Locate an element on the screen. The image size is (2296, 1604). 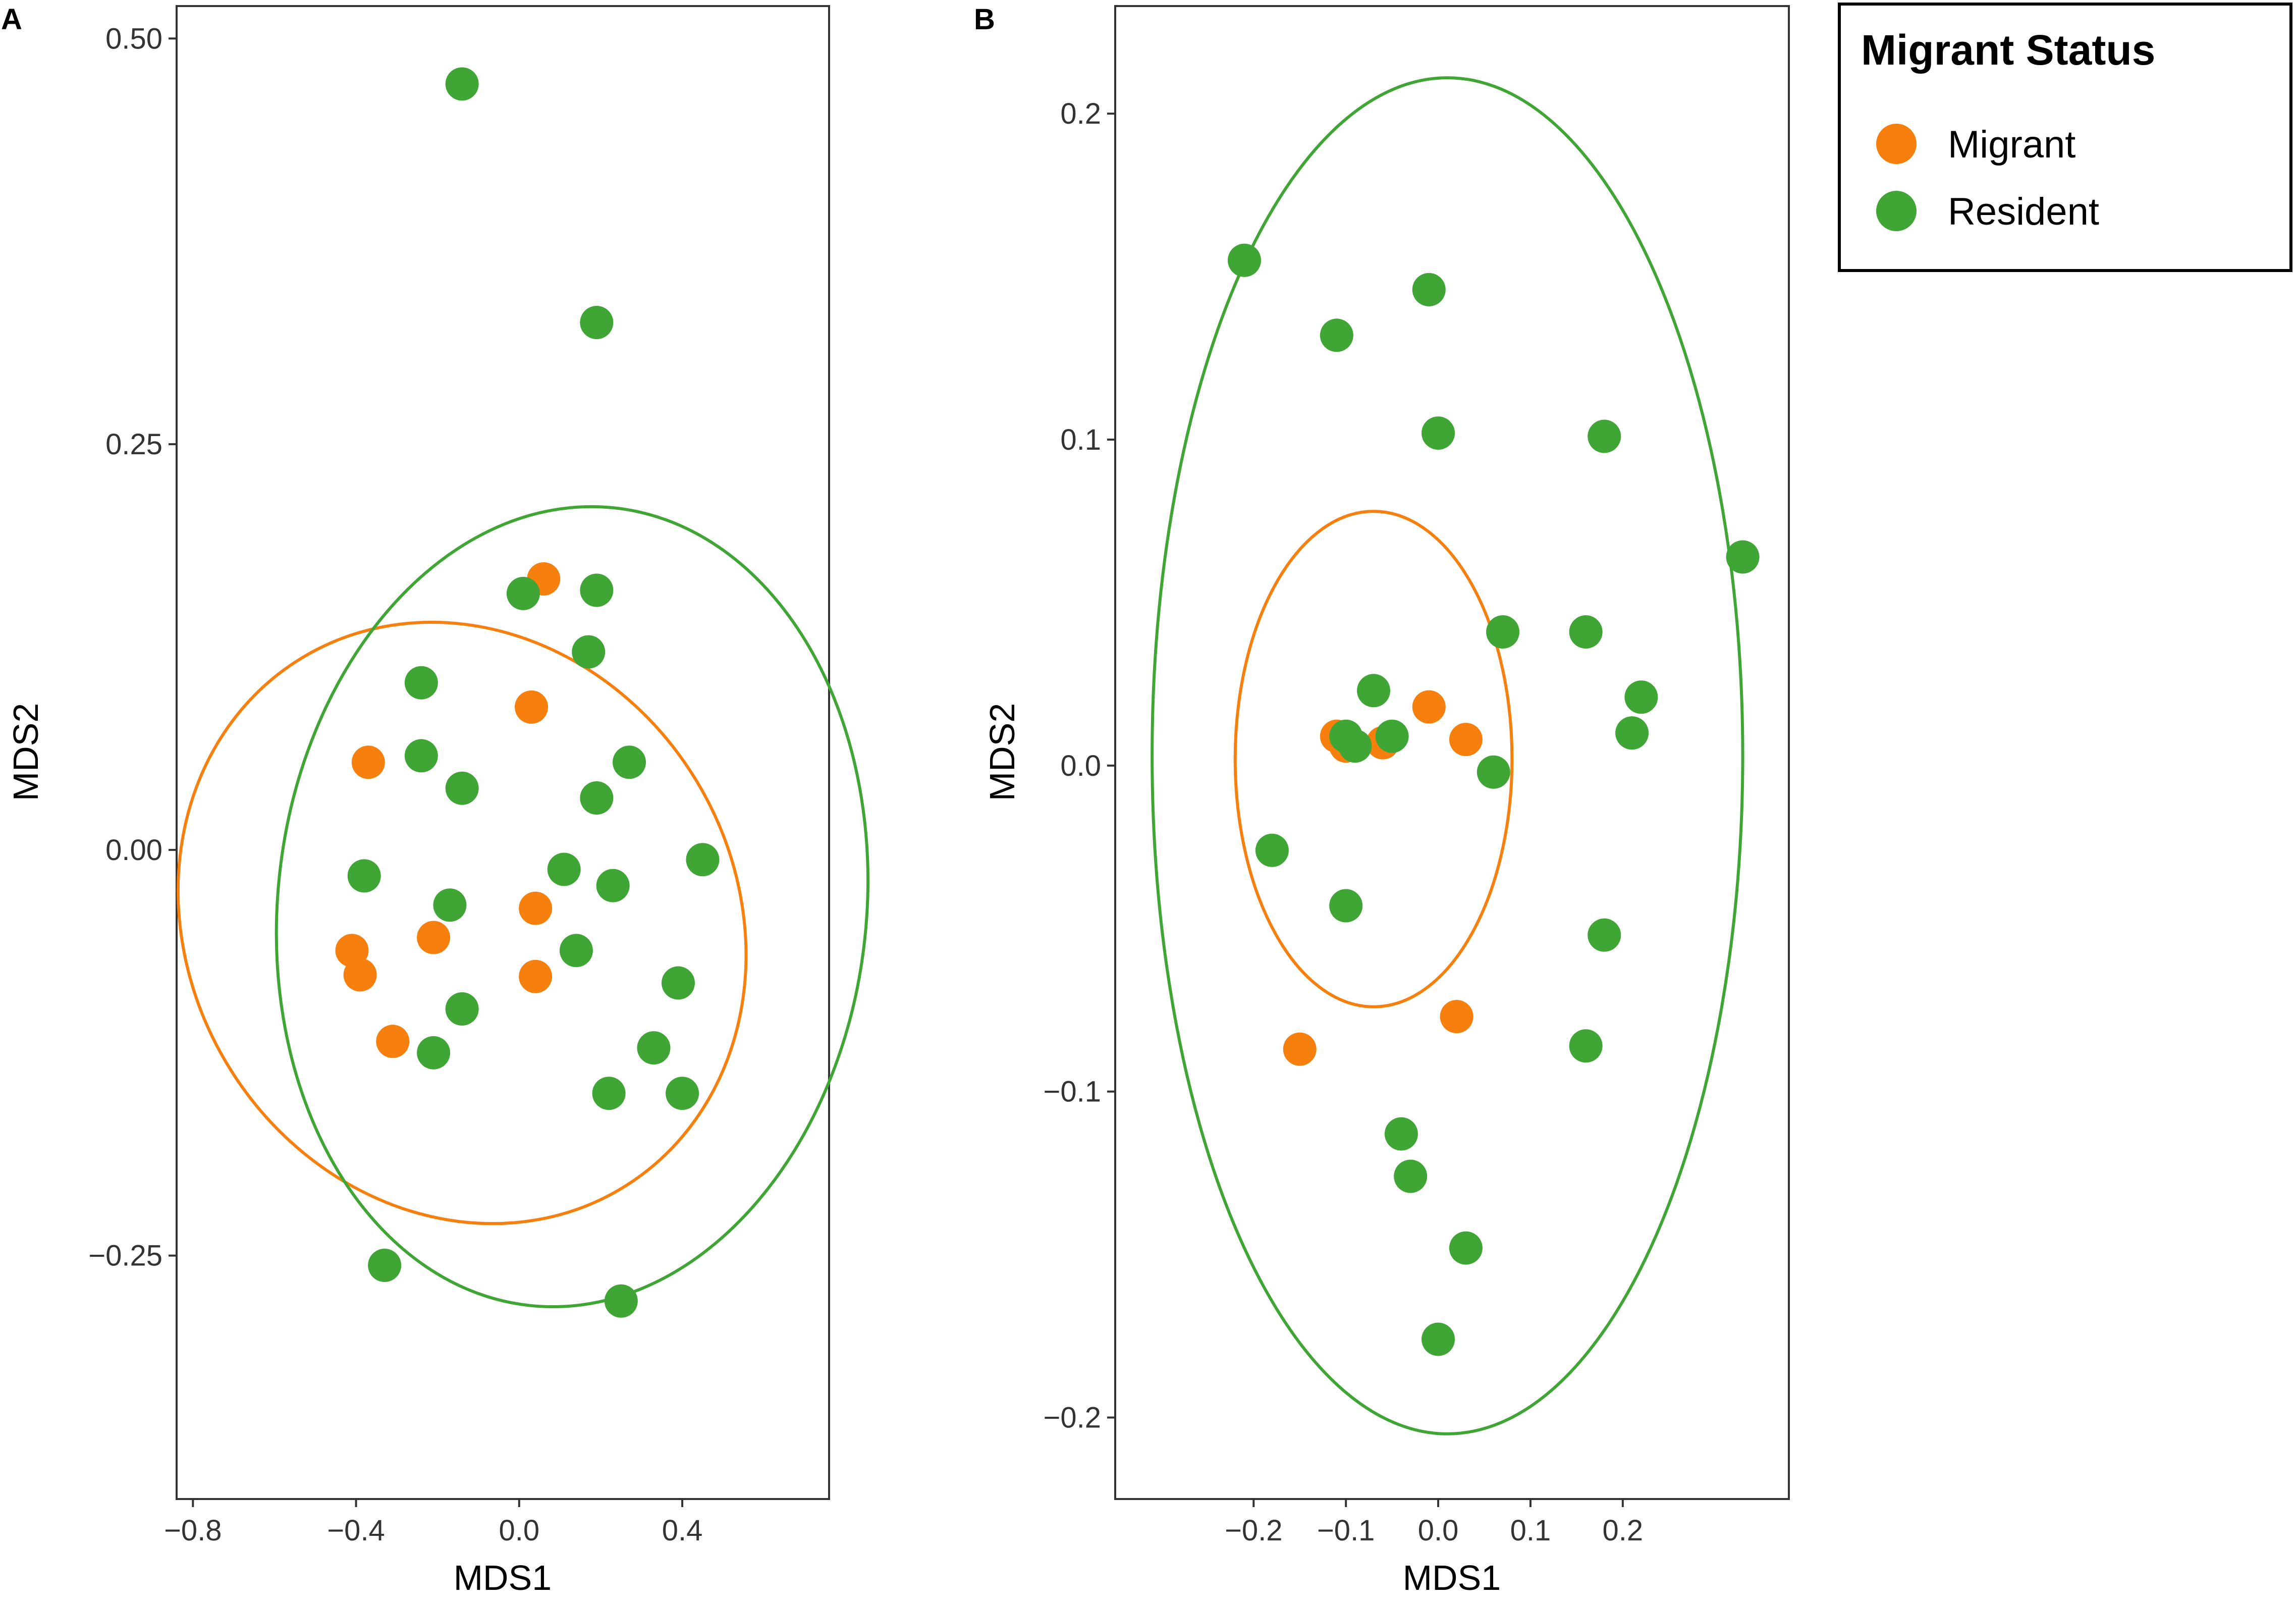
panel-b-x-tick-label: 0.2 is located at coordinates (1623, 1531).